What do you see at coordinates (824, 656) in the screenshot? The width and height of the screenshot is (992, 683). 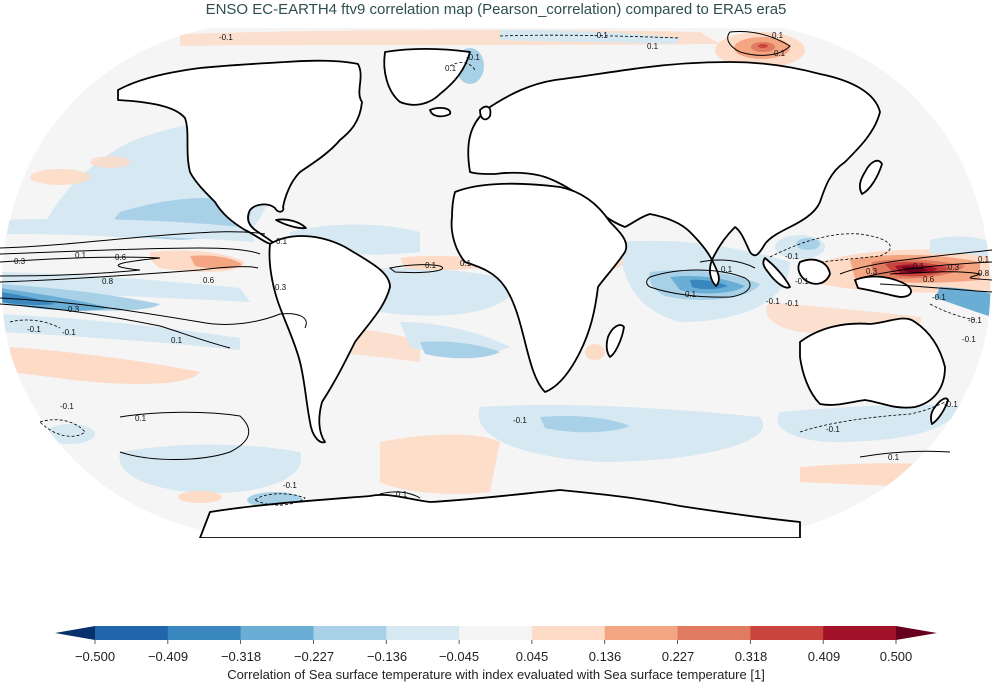 I see `colorbar-tick: 0.409` at bounding box center [824, 656].